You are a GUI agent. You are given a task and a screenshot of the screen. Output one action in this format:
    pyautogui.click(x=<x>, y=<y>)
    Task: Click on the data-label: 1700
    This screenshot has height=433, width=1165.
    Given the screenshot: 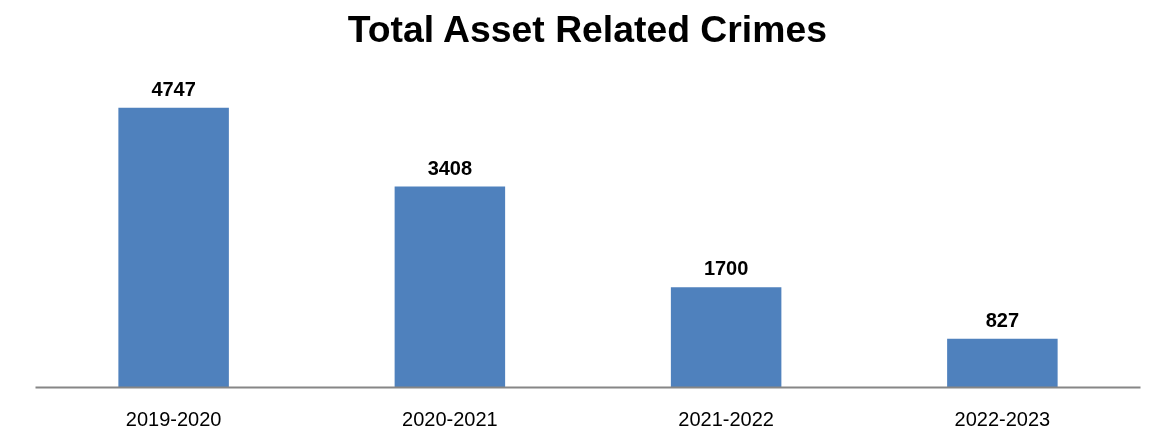 What is the action you would take?
    pyautogui.click(x=726, y=268)
    